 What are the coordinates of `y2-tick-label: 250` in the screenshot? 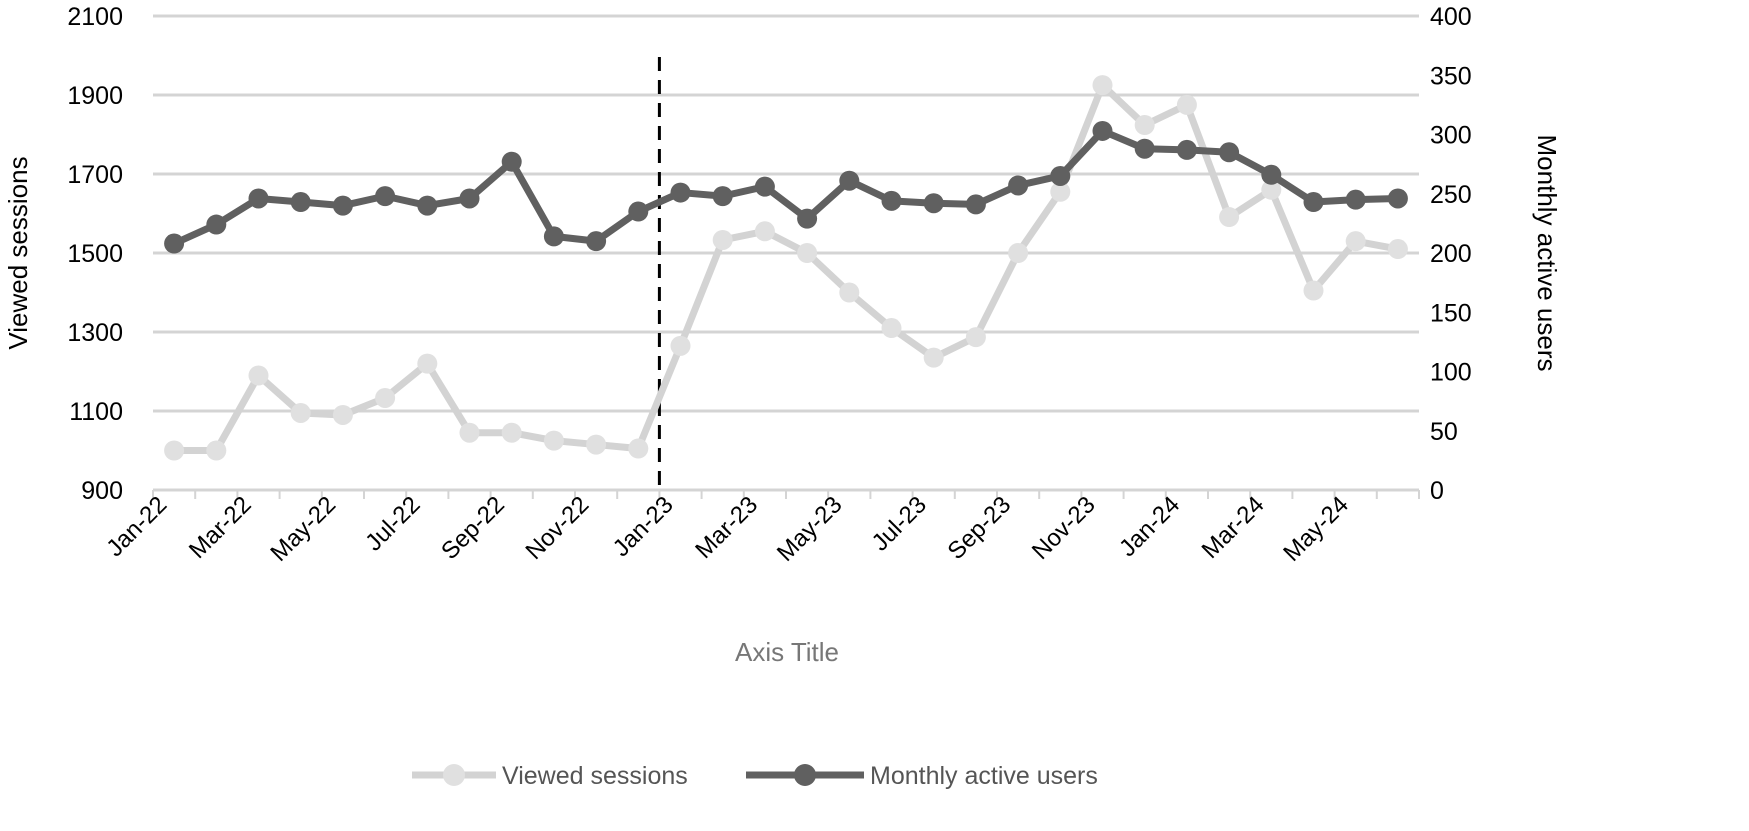 It's located at (1451, 195).